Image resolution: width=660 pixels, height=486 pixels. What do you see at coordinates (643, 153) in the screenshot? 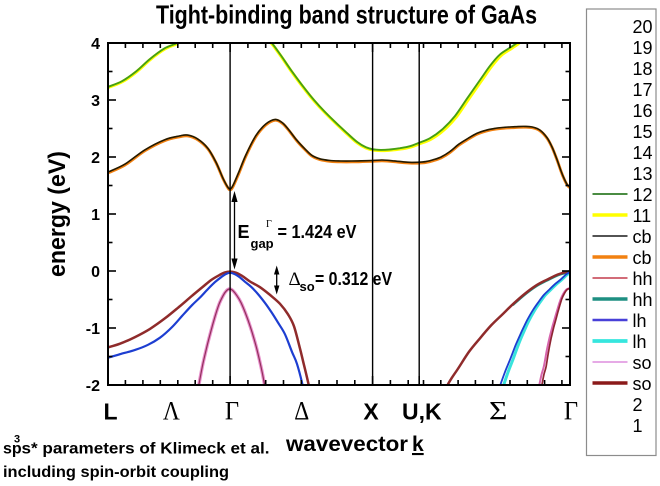
I see `svg-text: 14` at bounding box center [643, 153].